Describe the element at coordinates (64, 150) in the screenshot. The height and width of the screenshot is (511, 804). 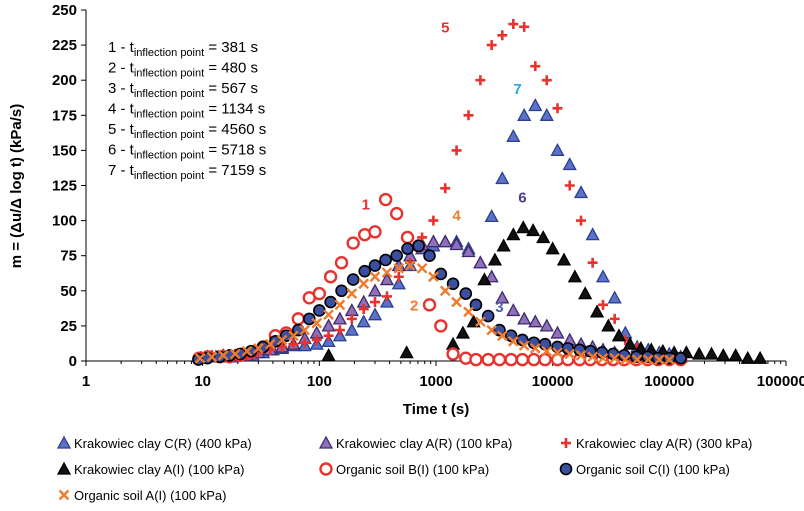
I see `y-tick-label: 150` at that location.